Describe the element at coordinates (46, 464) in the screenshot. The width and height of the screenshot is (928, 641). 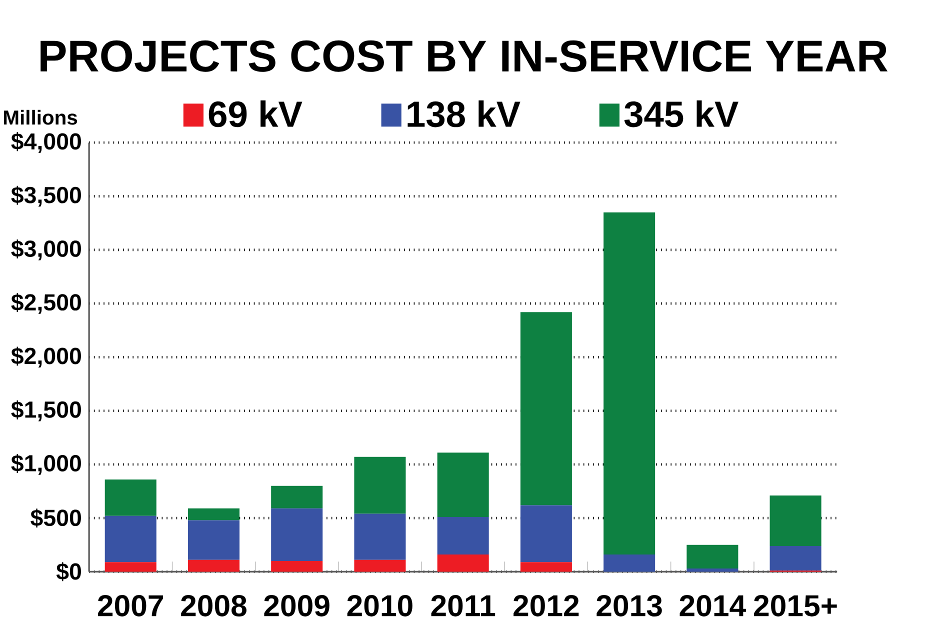
I see `y-tick-label: $1,000` at that location.